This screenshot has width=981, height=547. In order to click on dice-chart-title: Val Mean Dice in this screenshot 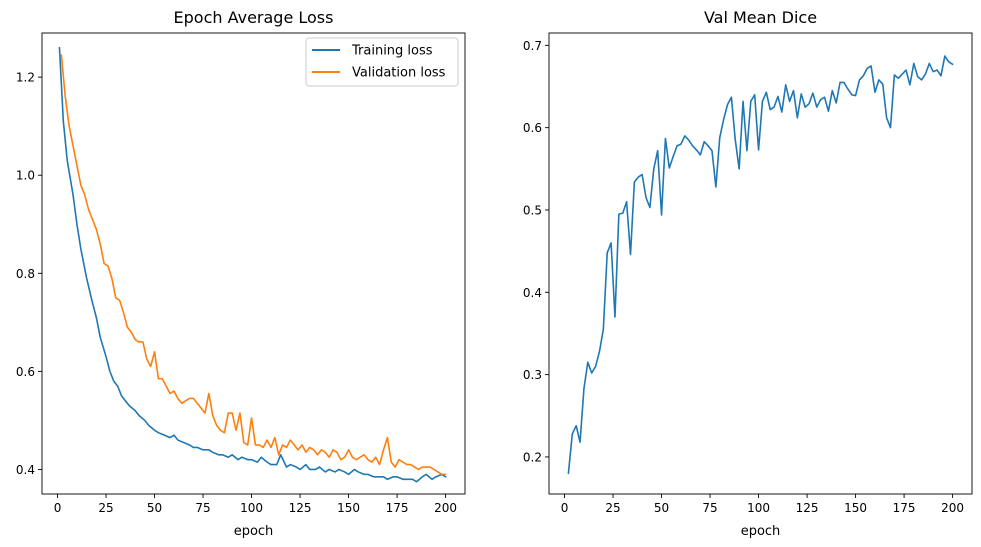, I will do `click(760, 17)`.